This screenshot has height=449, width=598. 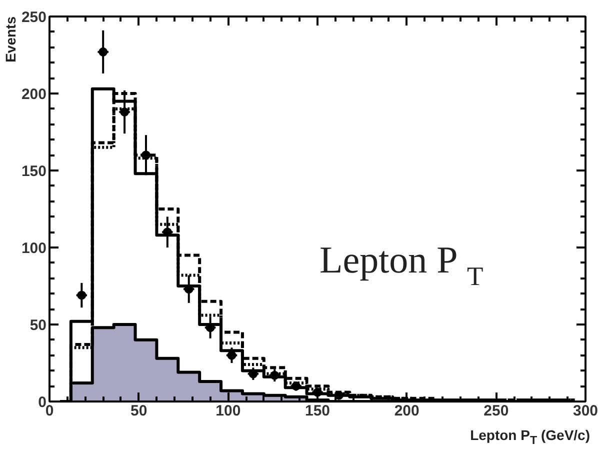 What do you see at coordinates (496, 411) in the screenshot?
I see `x-tick-label: 250` at bounding box center [496, 411].